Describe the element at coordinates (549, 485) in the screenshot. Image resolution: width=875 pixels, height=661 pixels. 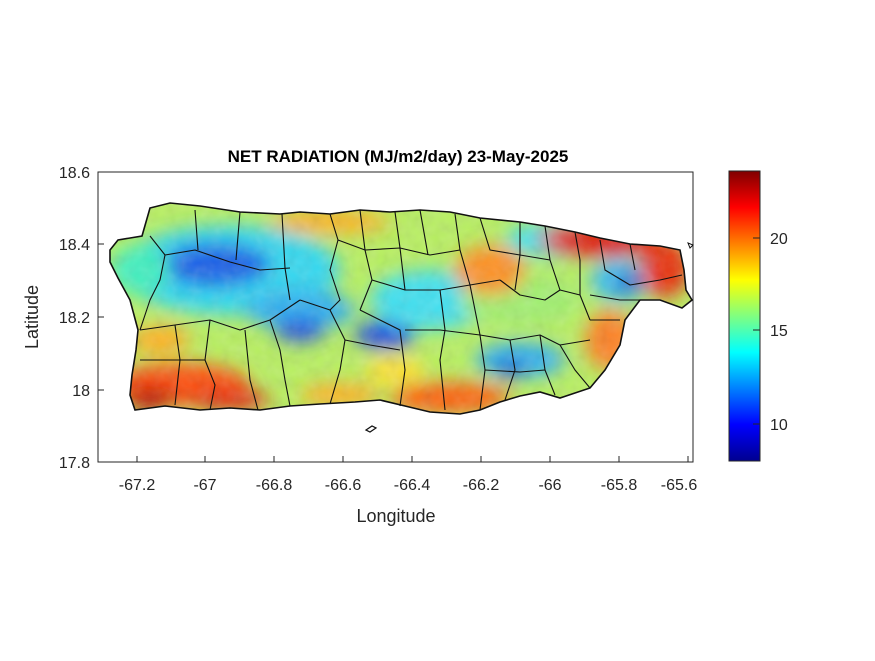
I see `x-tick-label: -66` at that location.